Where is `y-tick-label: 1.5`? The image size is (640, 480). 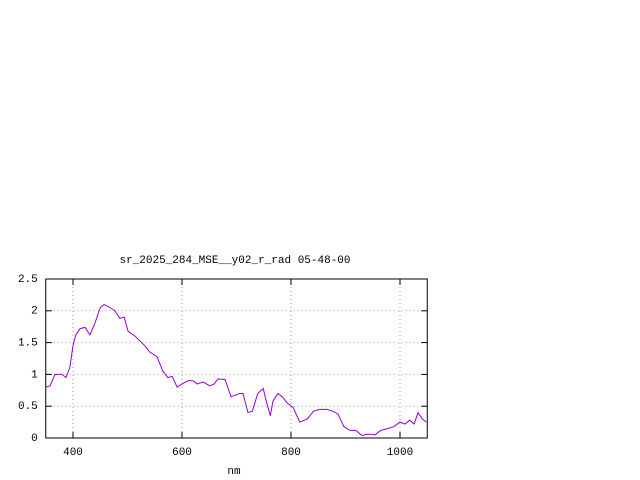 y-tick-label: 1.5 is located at coordinates (28, 344).